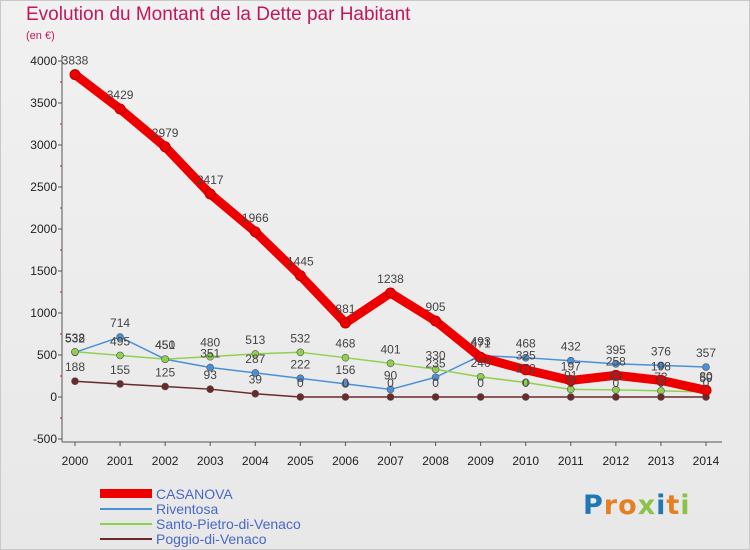 The height and width of the screenshot is (550, 750). What do you see at coordinates (75, 367) in the screenshot?
I see `data-label: 188` at bounding box center [75, 367].